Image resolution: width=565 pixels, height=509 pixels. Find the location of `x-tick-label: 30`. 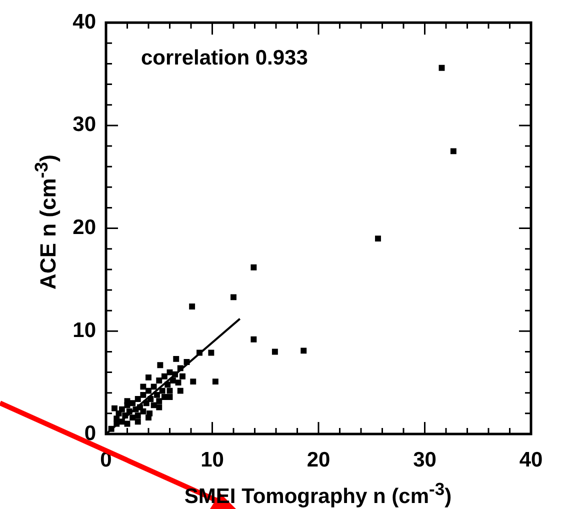

x-tick-label: 30 is located at coordinates (424, 460).